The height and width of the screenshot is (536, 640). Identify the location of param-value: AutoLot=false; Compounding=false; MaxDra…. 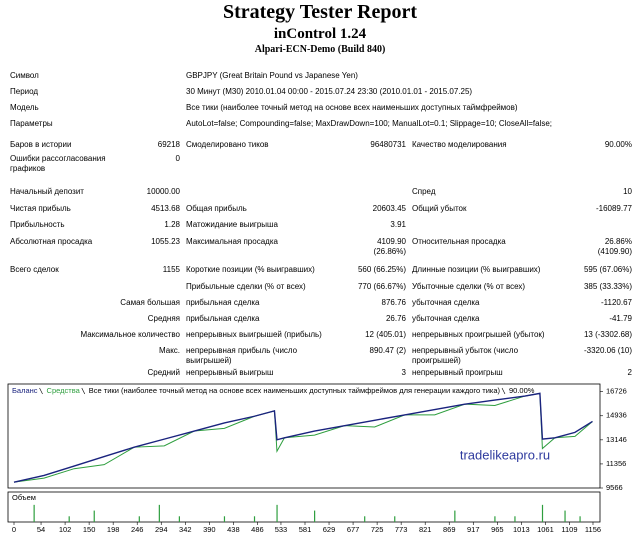
(369, 123).